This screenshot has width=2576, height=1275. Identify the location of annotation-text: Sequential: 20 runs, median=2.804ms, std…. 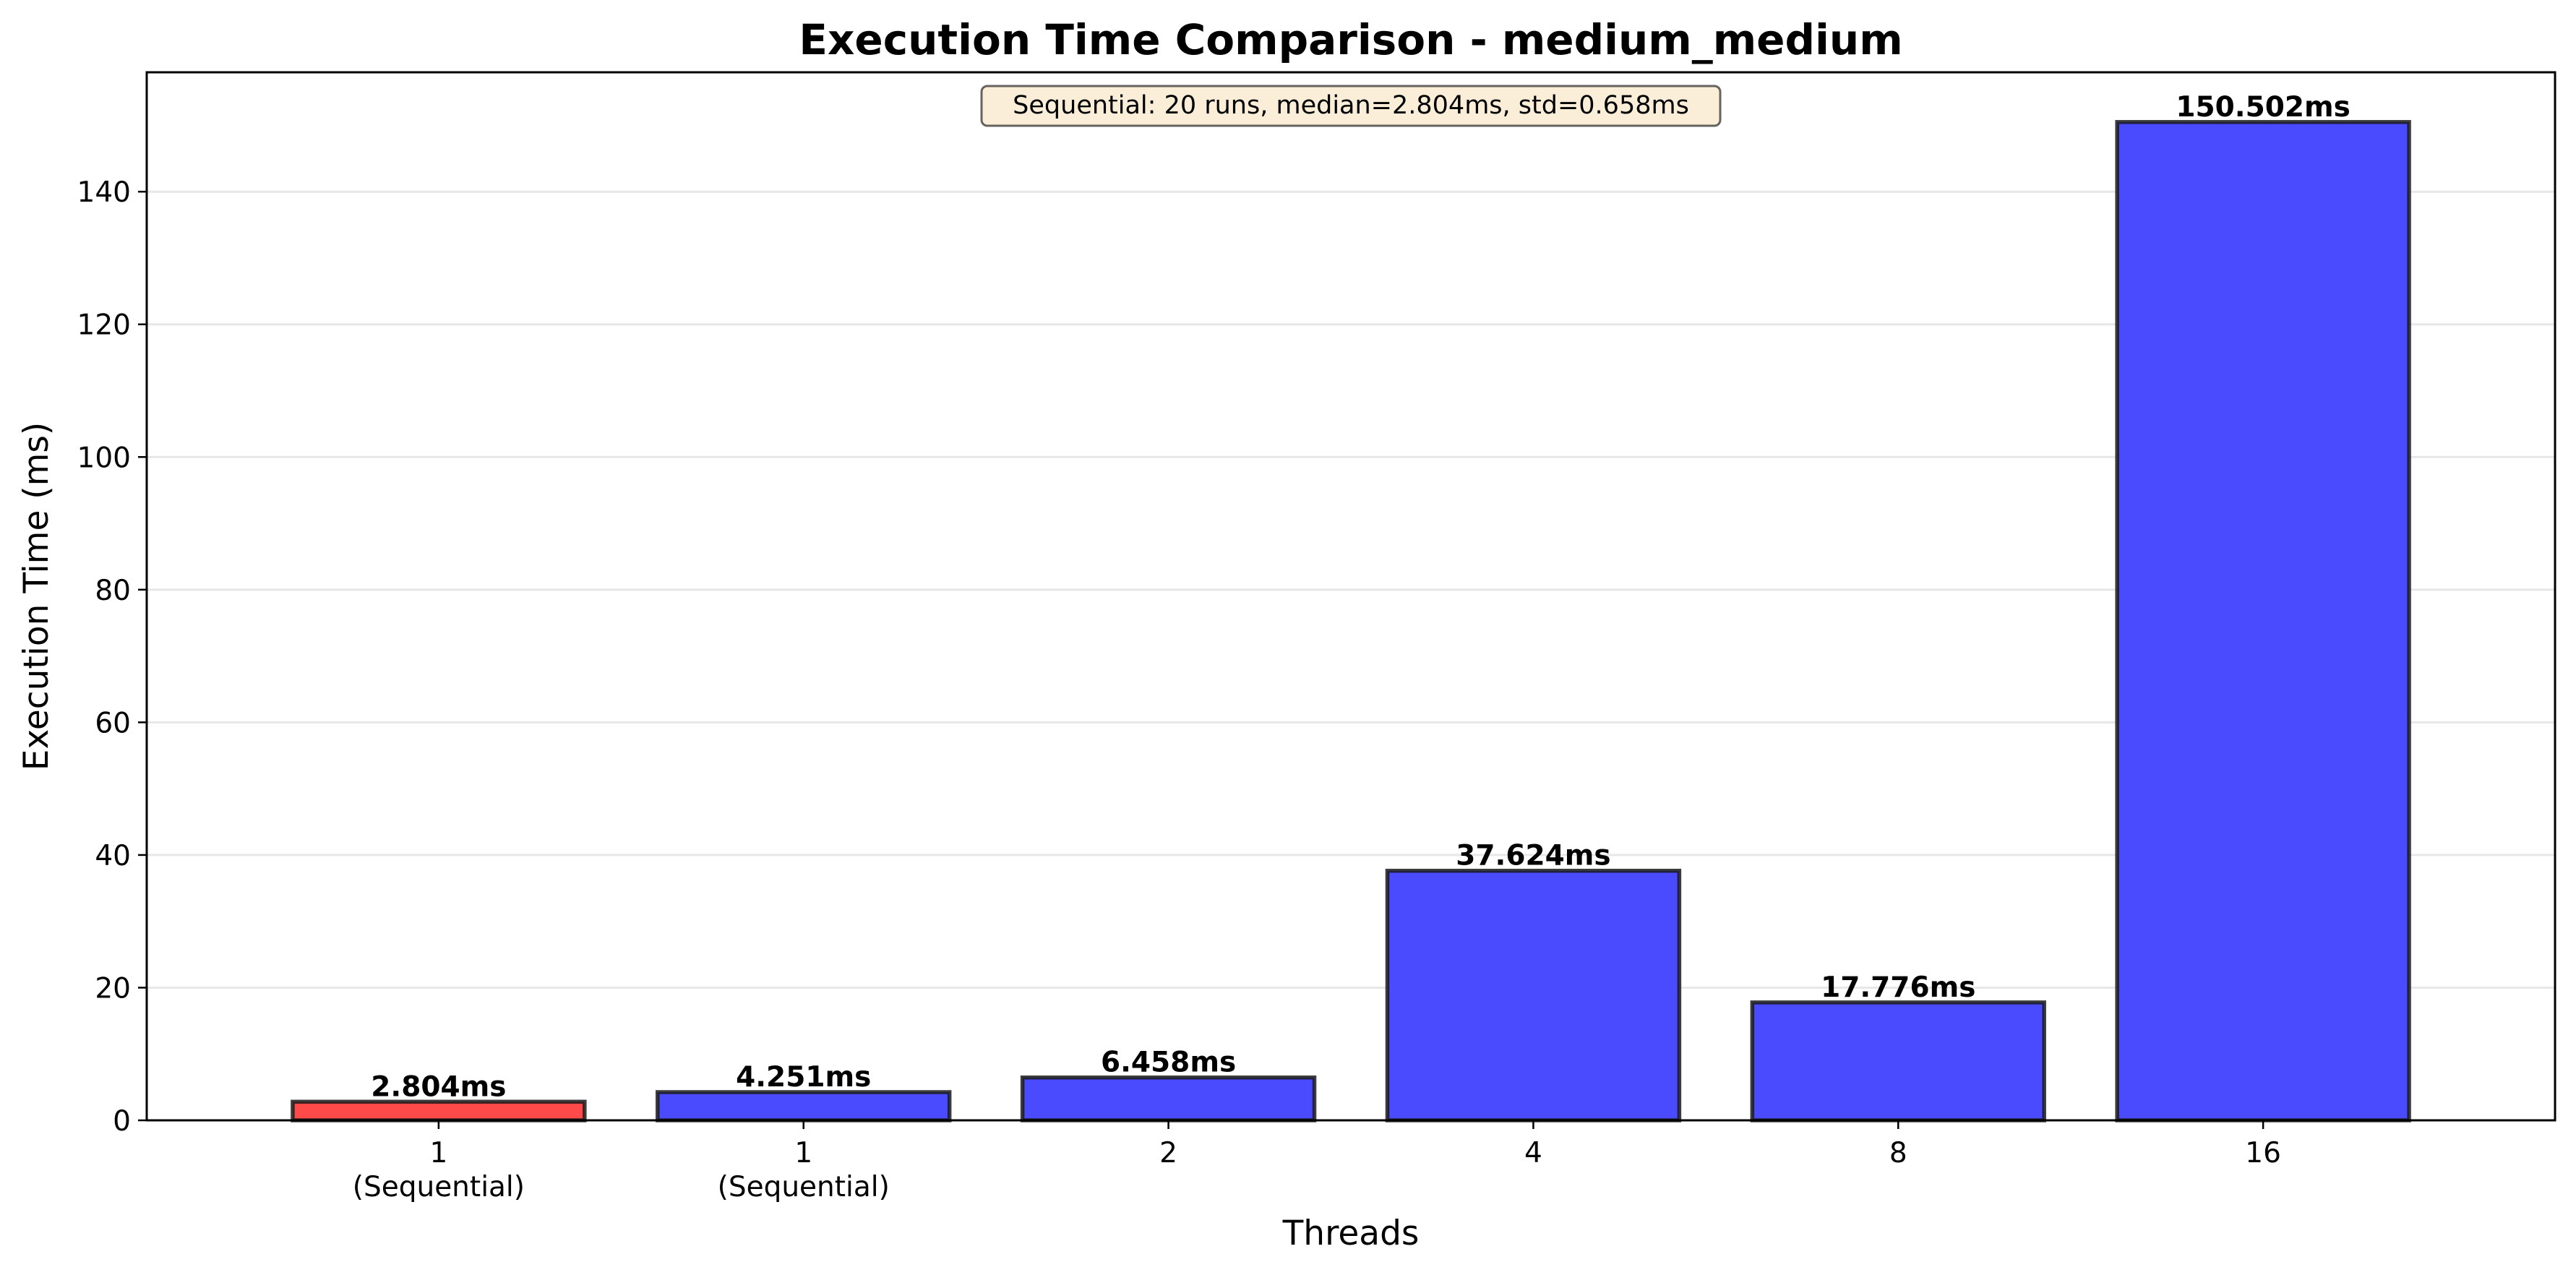
(1351, 105).